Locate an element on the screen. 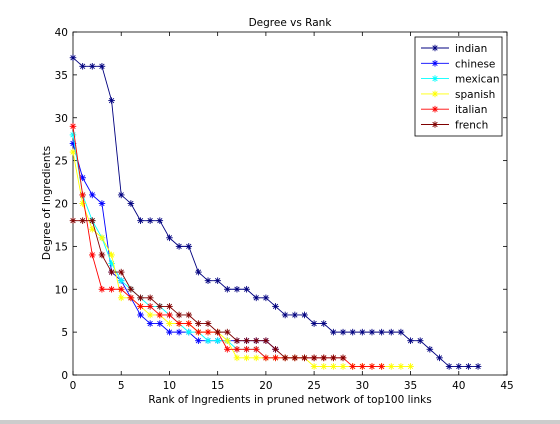  x-tick-label: 10 is located at coordinates (169, 386).